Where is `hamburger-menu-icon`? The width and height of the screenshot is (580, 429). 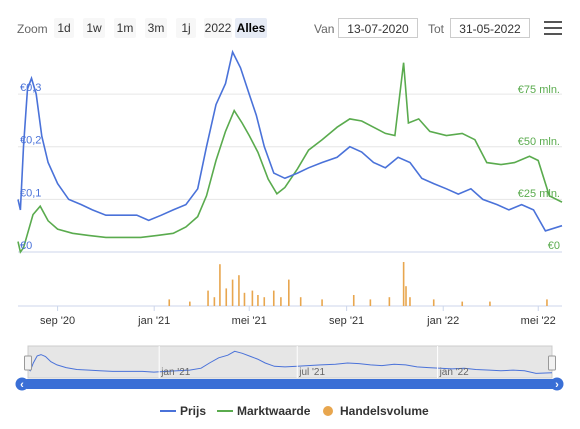
hamburger-menu-icon is located at coordinates (553, 28).